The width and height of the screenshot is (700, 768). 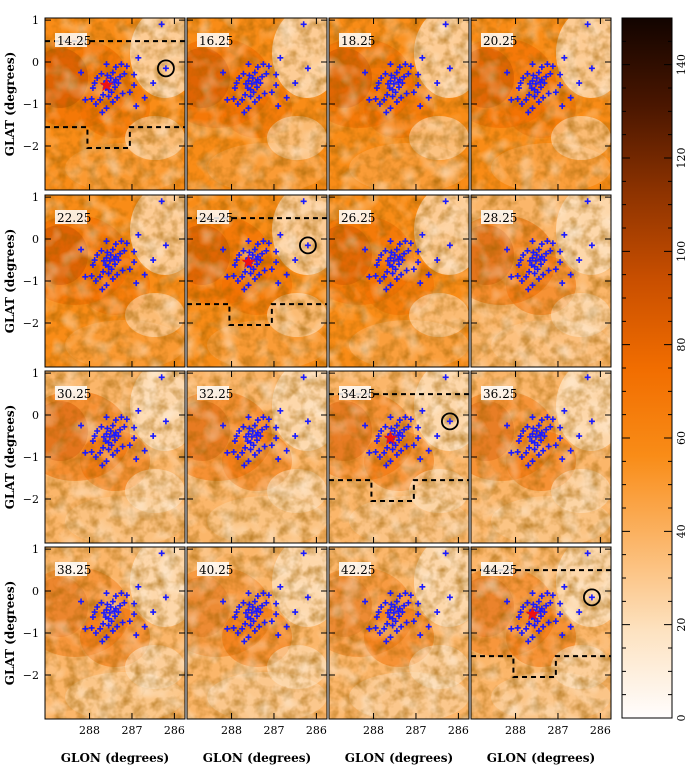 What do you see at coordinates (257, 641) in the screenshot?
I see `panel-40.25: 40.25 288 287 286` at bounding box center [257, 641].